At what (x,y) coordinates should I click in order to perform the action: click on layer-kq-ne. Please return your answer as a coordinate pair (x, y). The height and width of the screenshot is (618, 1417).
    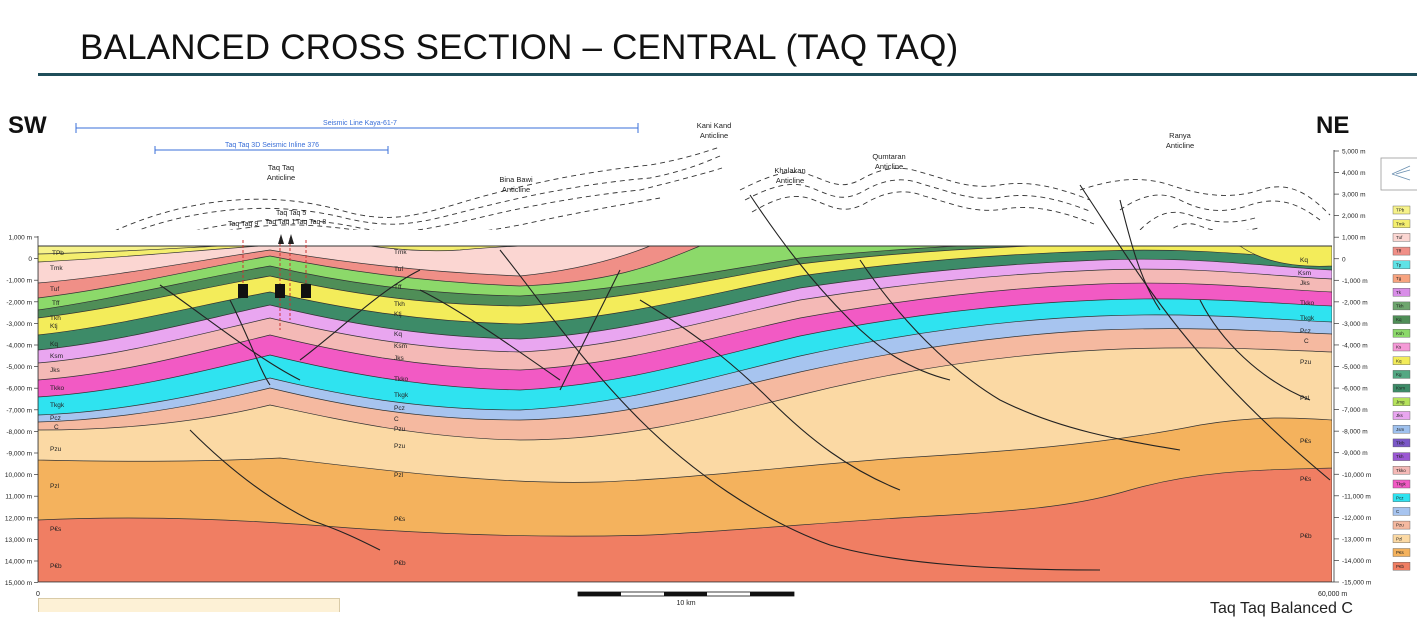
    Looking at the image, I should click on (1285, 256).